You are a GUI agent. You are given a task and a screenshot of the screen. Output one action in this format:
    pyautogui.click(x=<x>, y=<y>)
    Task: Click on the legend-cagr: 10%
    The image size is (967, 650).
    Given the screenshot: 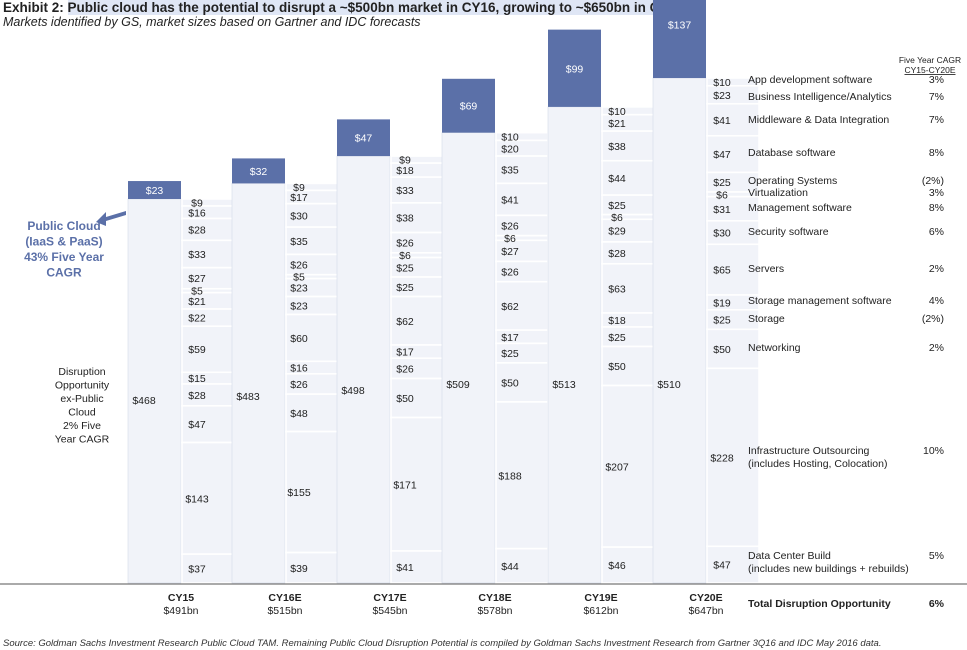 What is the action you would take?
    pyautogui.click(x=933, y=451)
    